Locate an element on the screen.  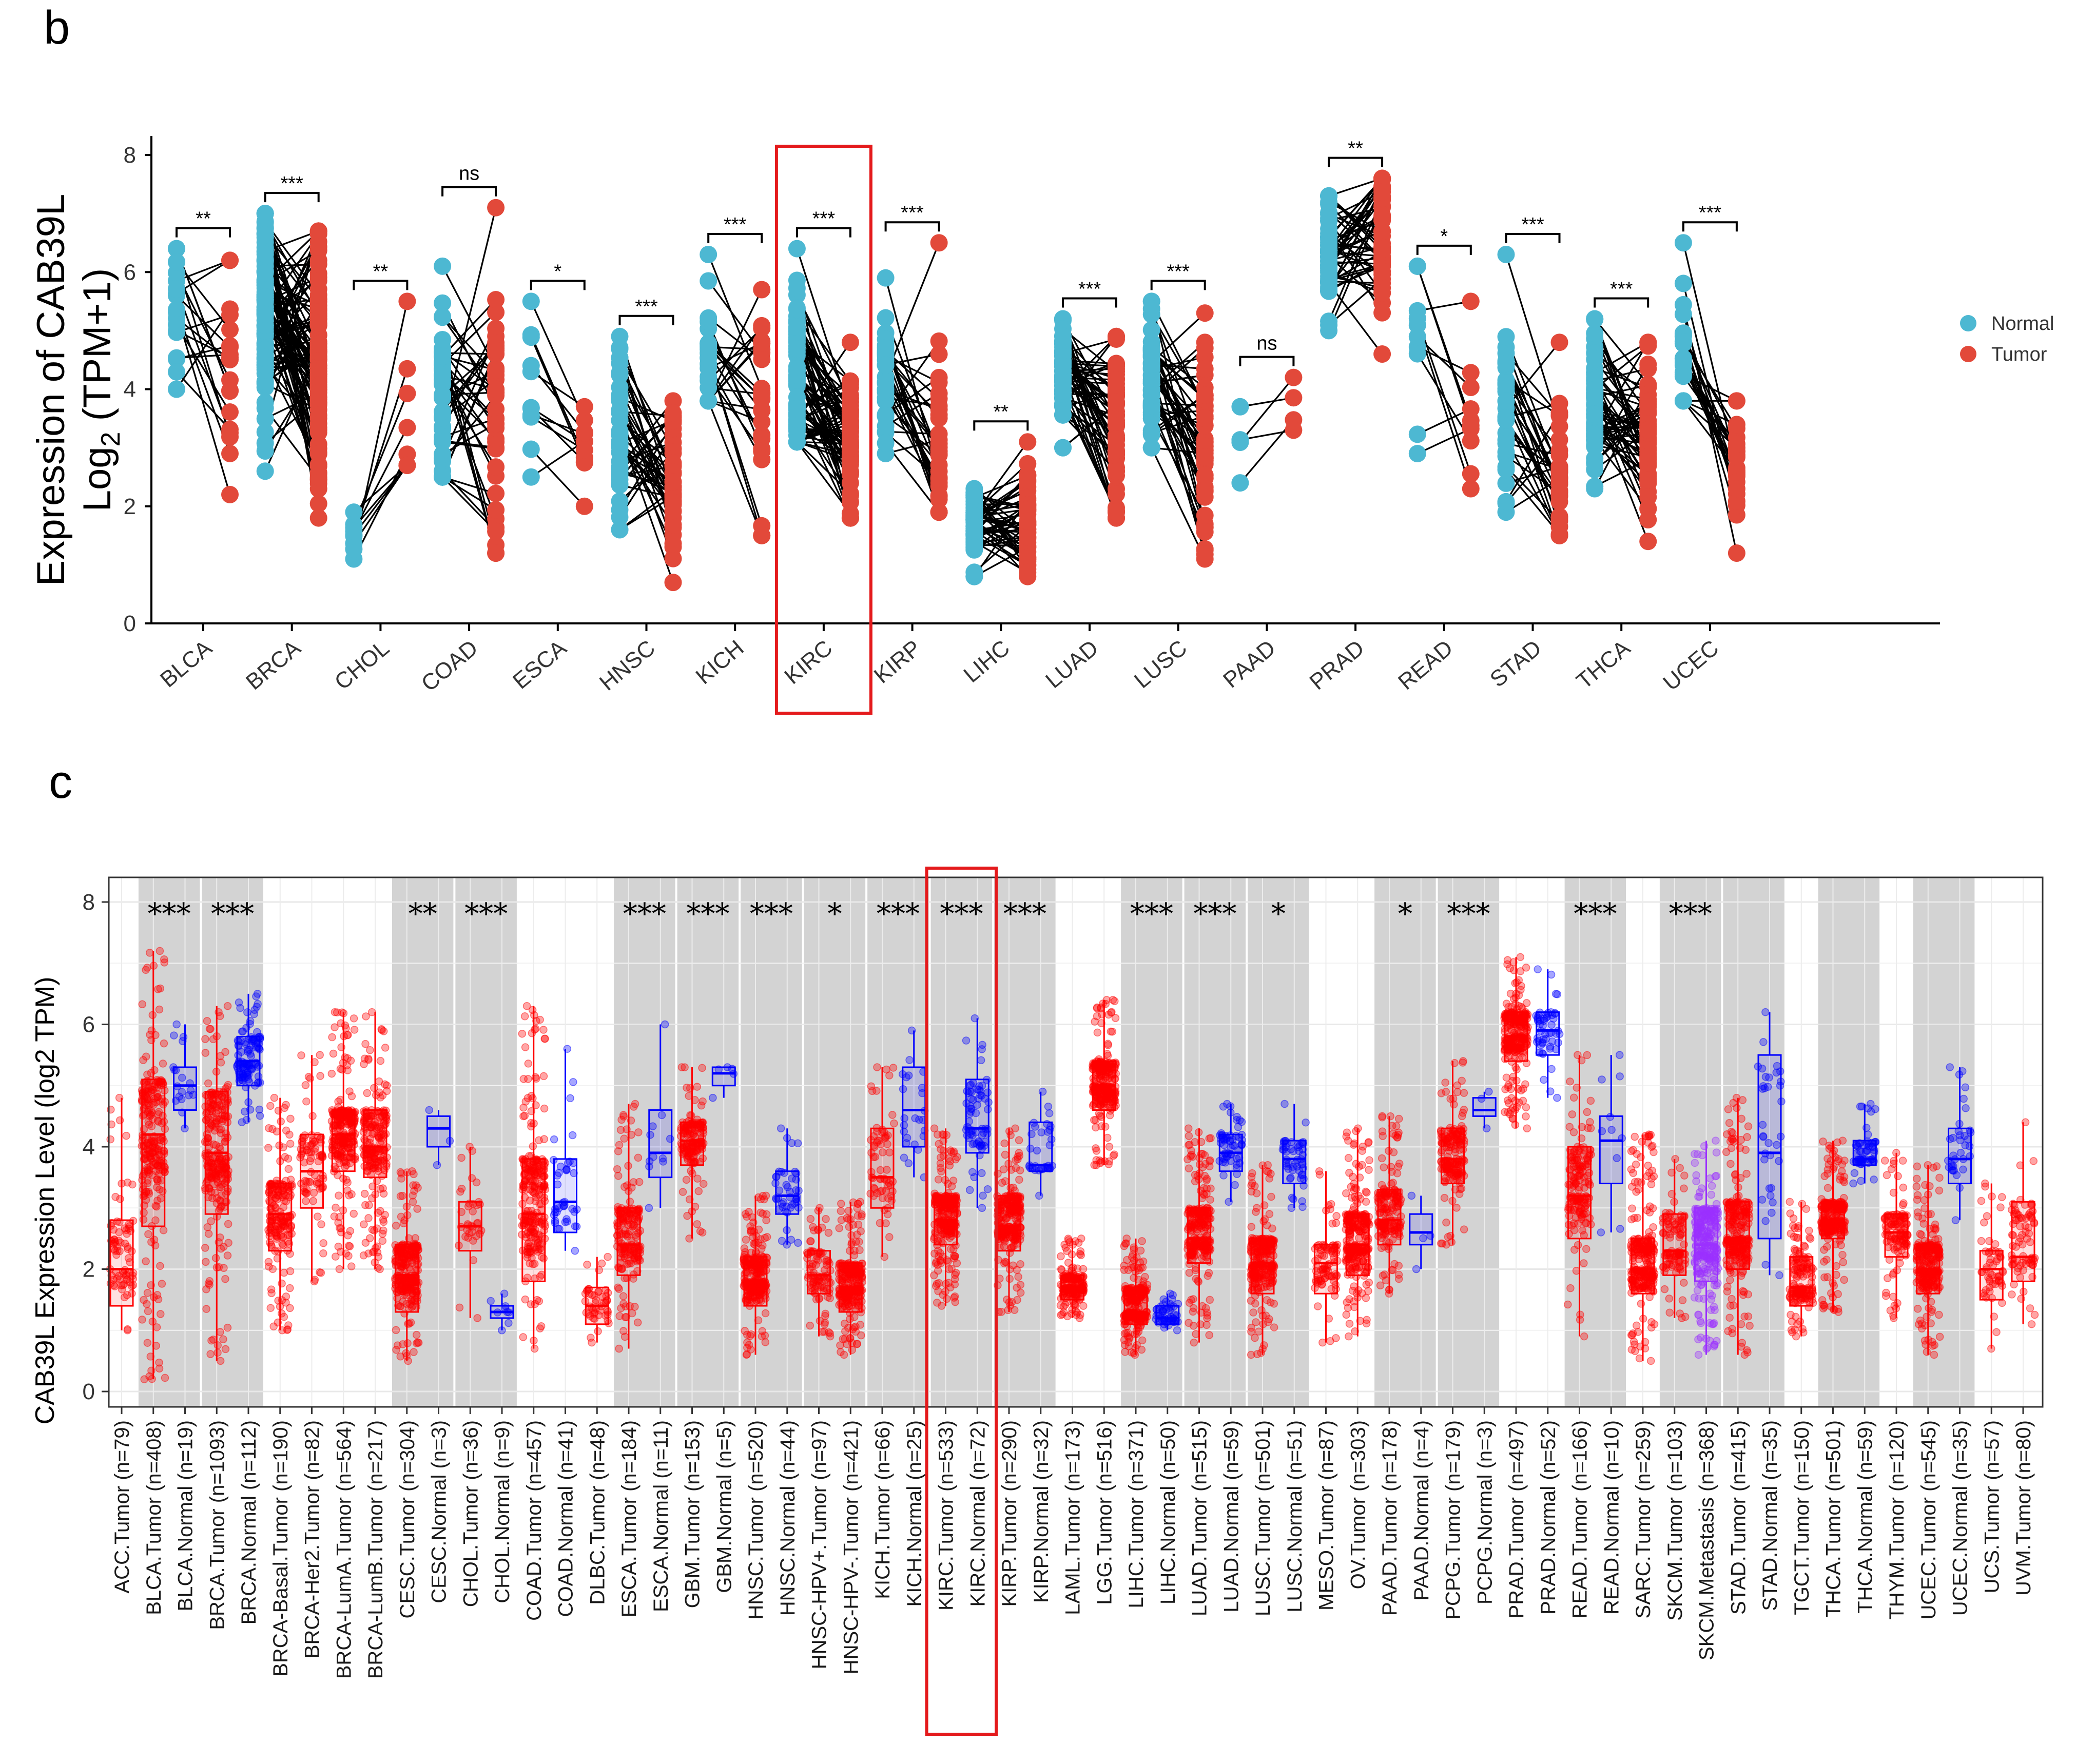
b-points-stad is located at coordinates (1532, 395).